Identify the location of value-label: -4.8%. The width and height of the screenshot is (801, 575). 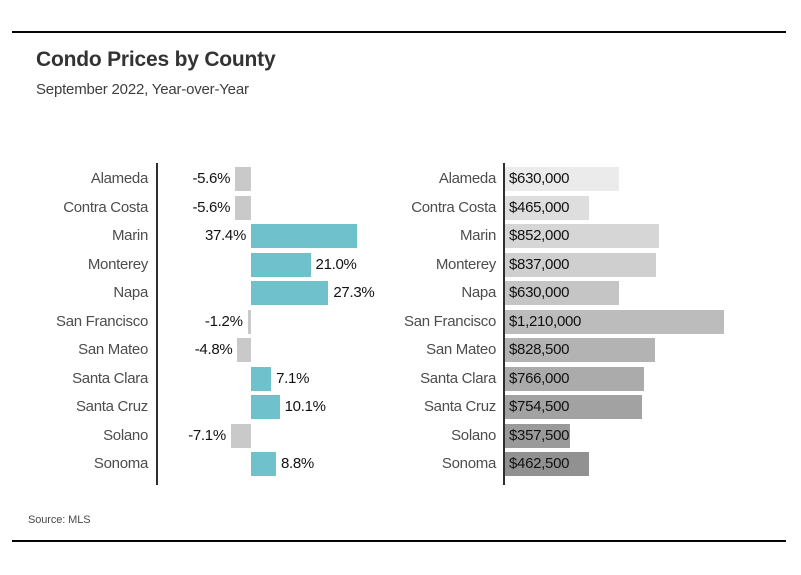
(213, 349).